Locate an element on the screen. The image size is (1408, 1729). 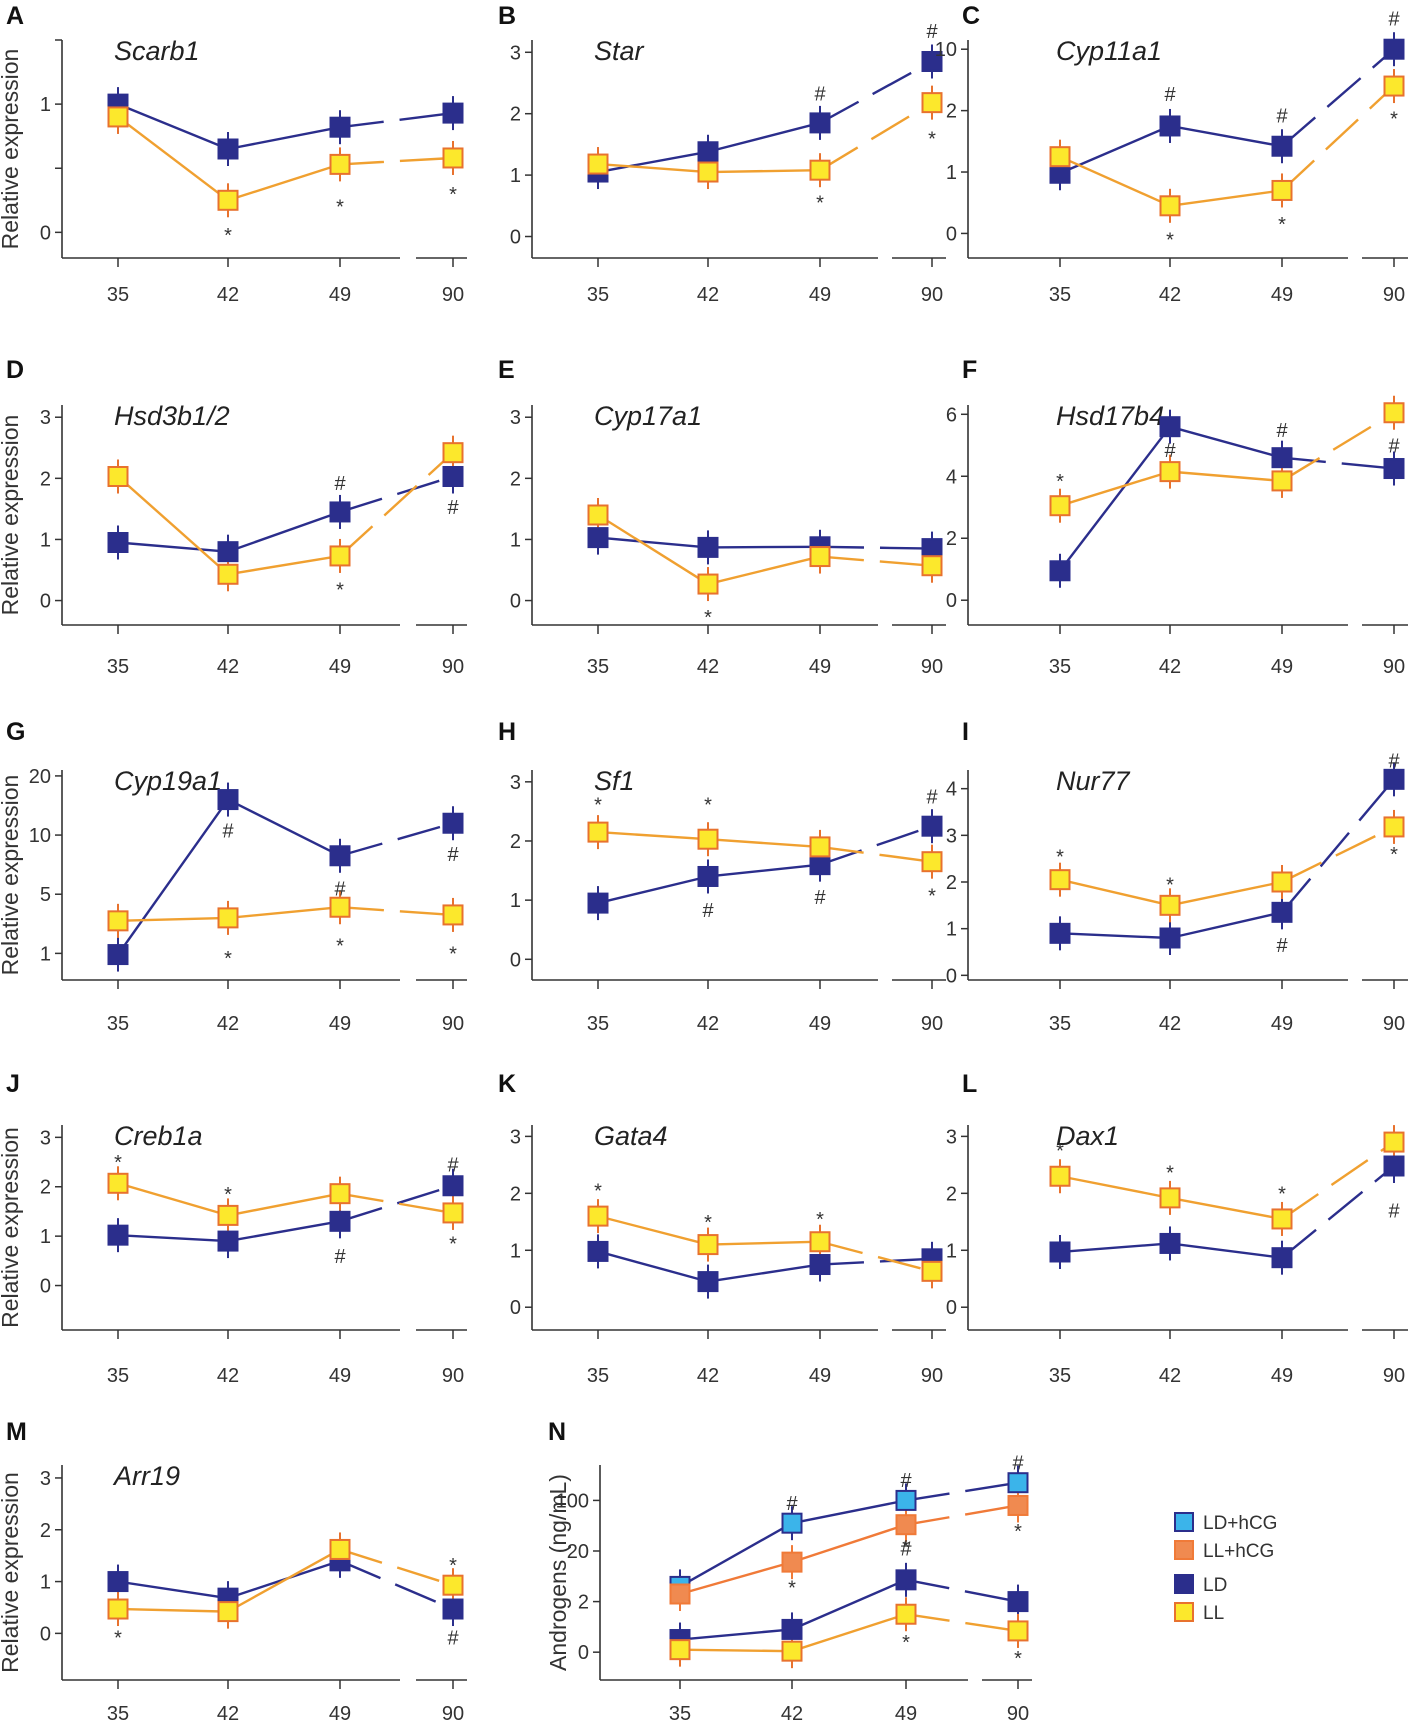
data-point-ll-j is located at coordinates (118, 1183).